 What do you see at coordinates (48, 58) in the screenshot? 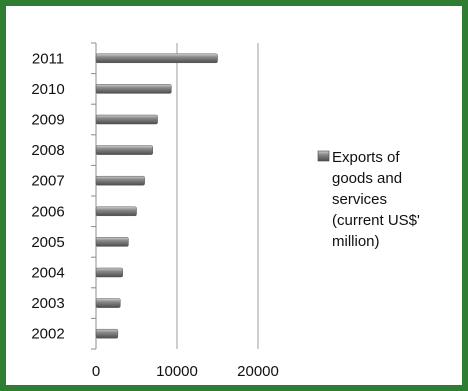
I see `y-tick-label: 2011` at bounding box center [48, 58].